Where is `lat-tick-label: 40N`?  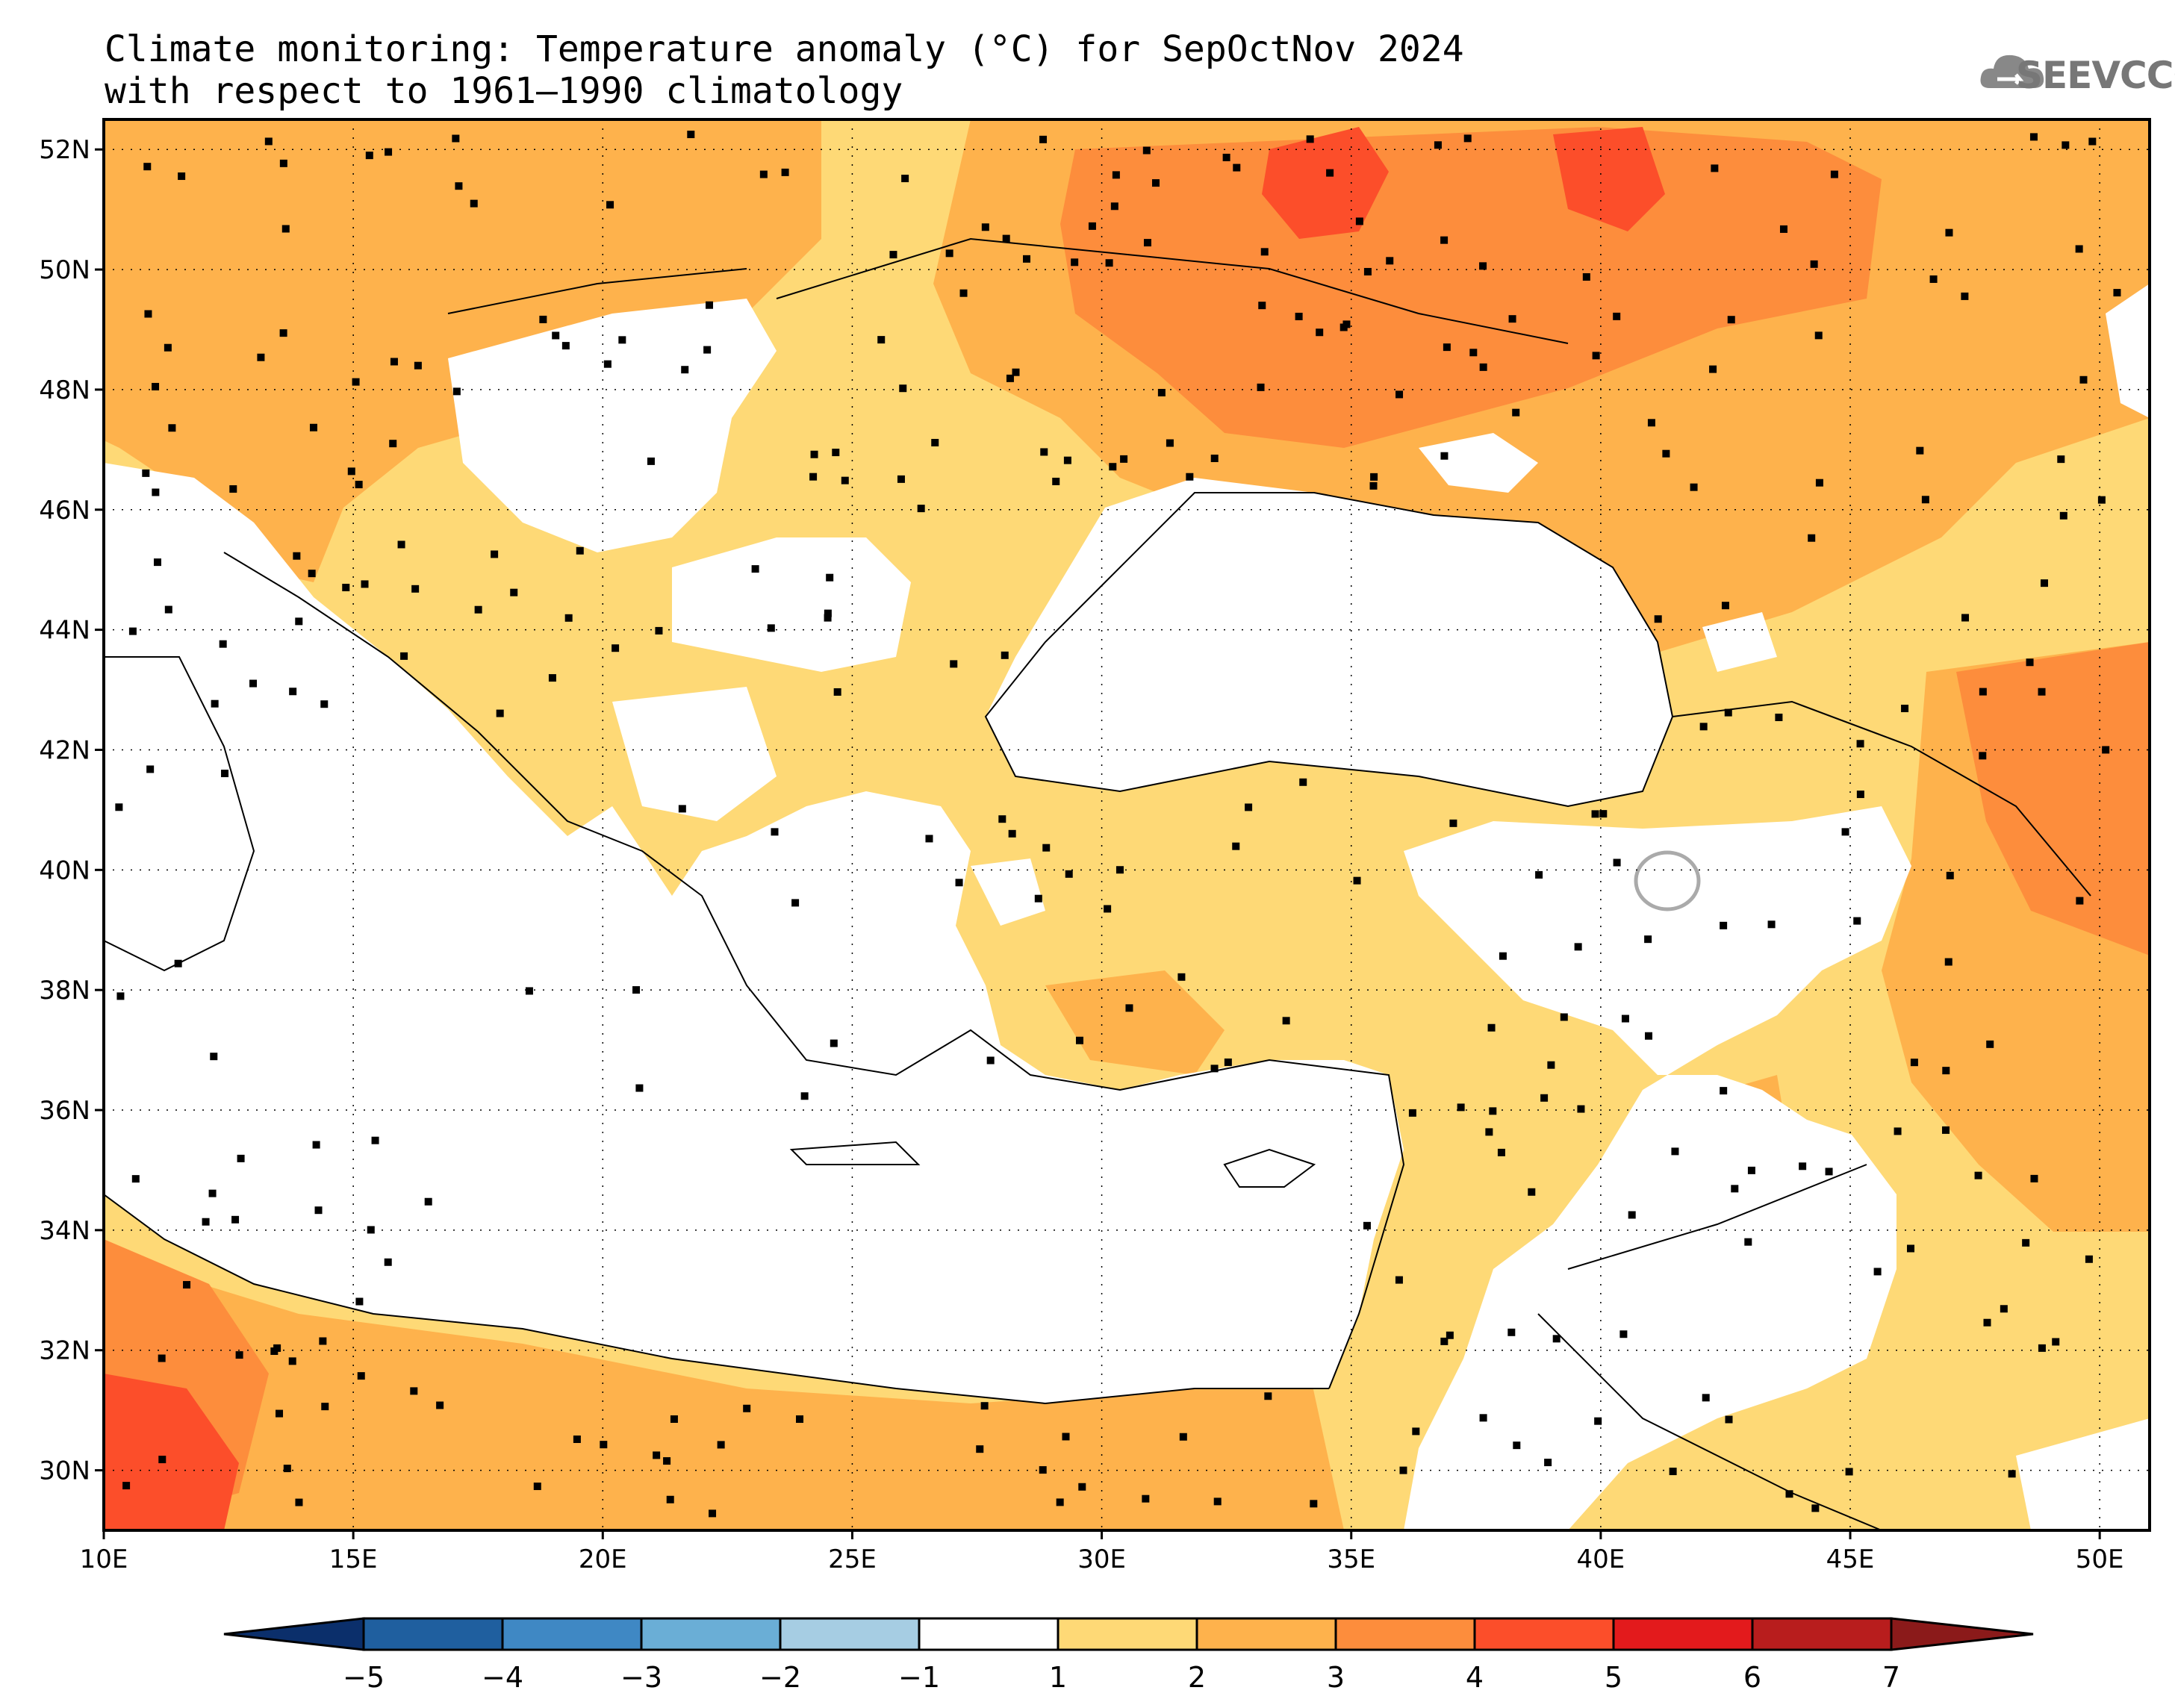 lat-tick-label: 40N is located at coordinates (64, 870).